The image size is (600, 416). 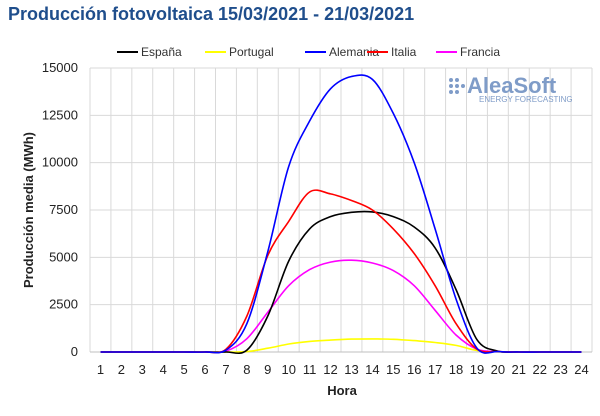 I want to click on logo-brand: AleaSoft, so click(x=512, y=85).